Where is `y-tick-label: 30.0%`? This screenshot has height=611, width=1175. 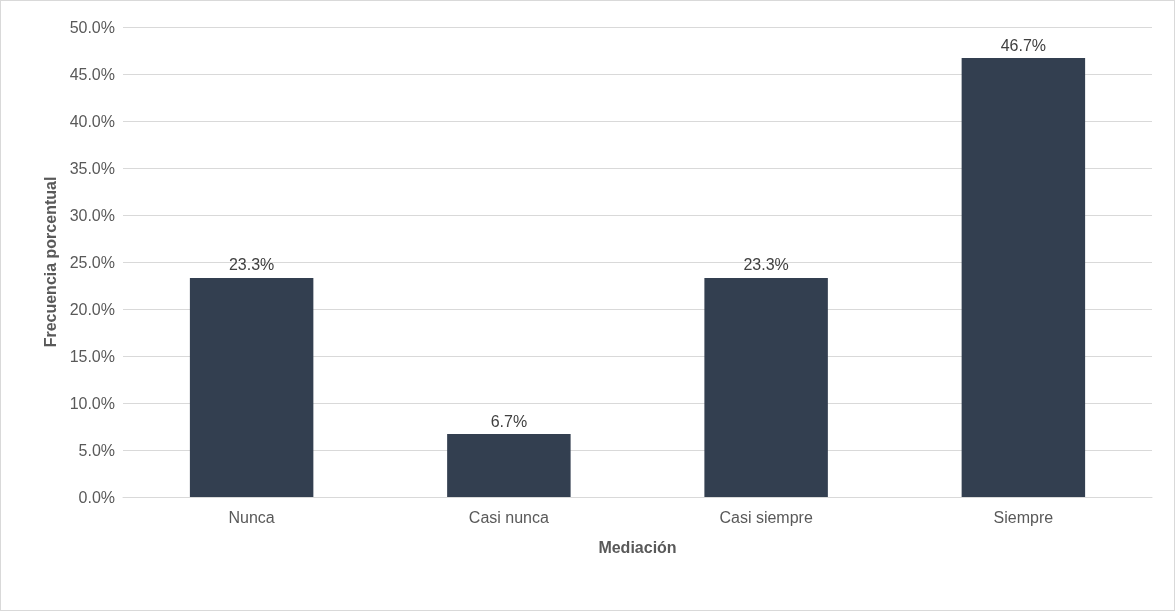
y-tick-label: 30.0% is located at coordinates (92, 215).